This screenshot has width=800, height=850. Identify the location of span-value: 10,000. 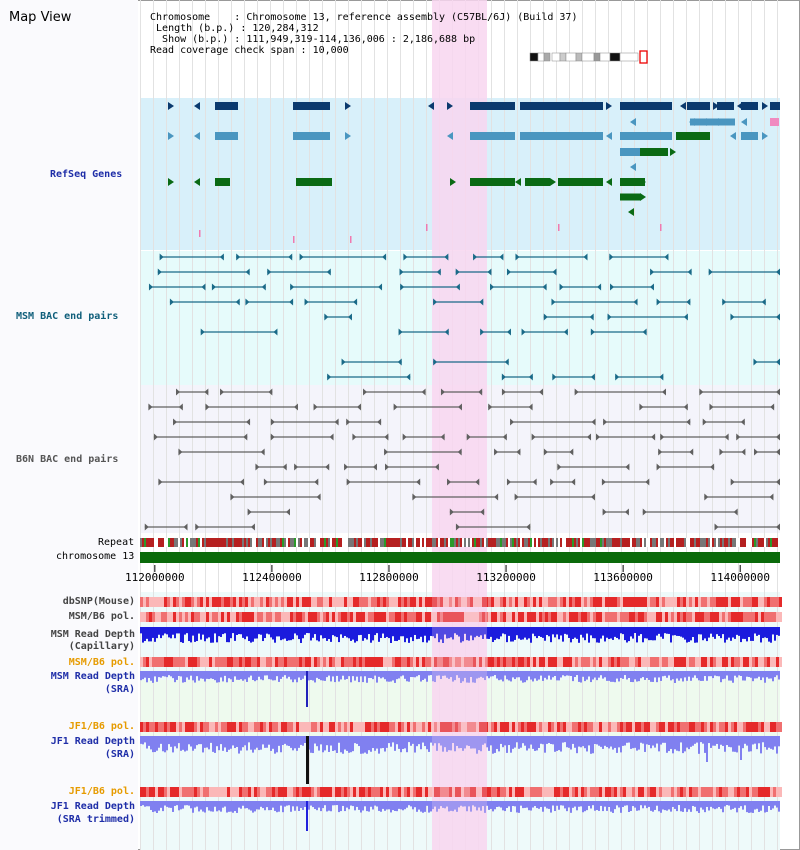
(330, 50).